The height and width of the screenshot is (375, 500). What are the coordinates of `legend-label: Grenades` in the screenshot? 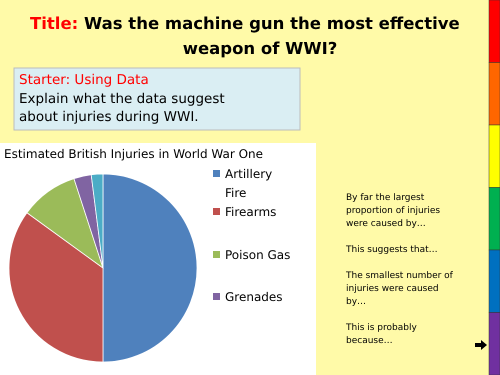 It's located at (254, 297).